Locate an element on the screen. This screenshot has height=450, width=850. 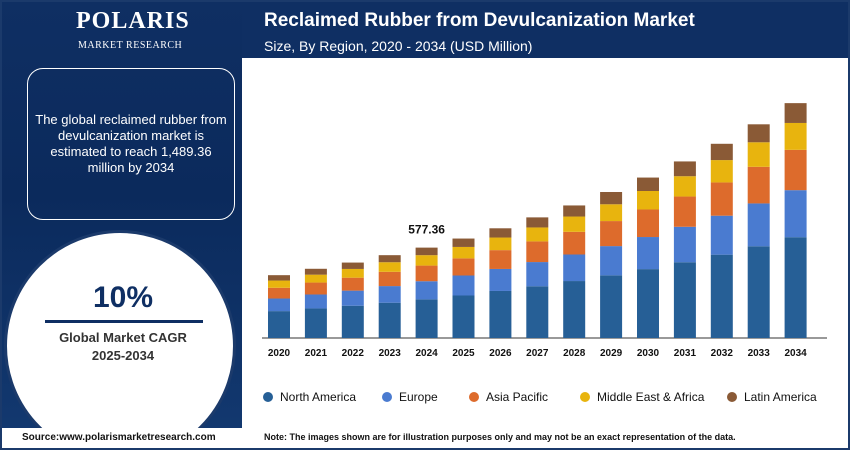
bar-europe-2024 is located at coordinates (426, 290).